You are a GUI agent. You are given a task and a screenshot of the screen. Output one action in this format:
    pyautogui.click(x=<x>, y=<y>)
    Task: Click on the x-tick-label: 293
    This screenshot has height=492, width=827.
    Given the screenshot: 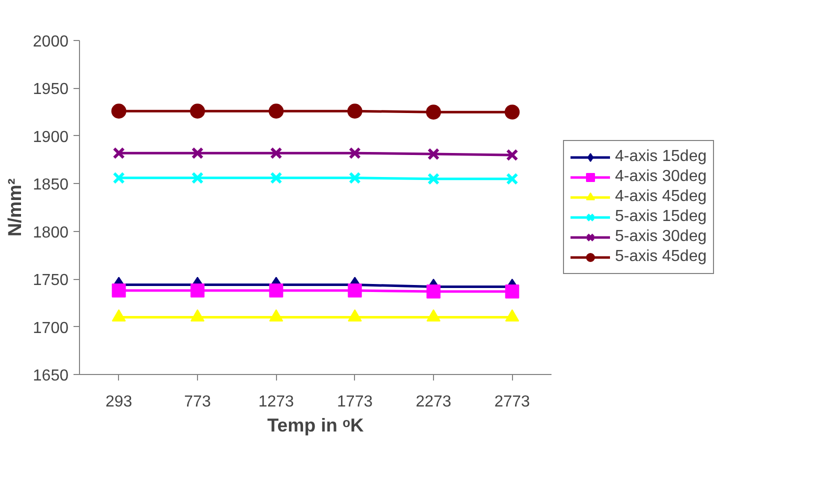 What is the action you would take?
    pyautogui.click(x=118, y=402)
    